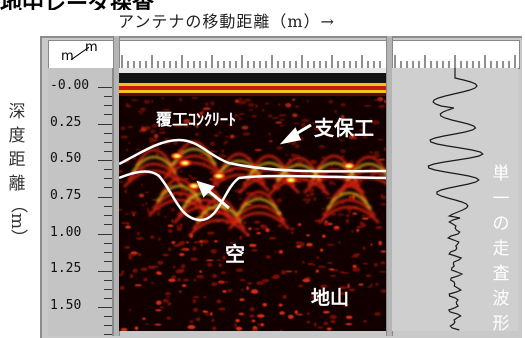 This screenshot has width=525, height=338. What do you see at coordinates (501, 224) in the screenshot?
I see `waveform-caption-char: の` at bounding box center [501, 224].